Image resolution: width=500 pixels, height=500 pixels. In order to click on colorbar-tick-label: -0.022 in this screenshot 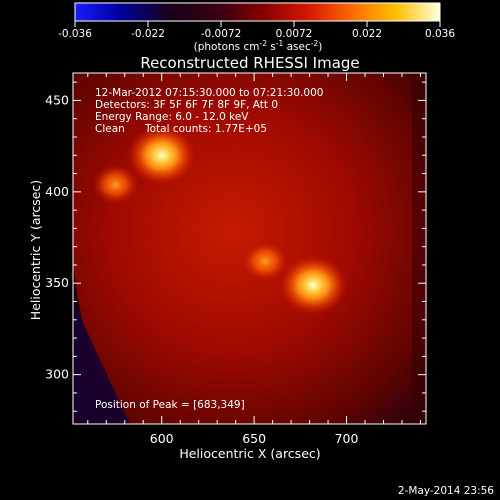, I will do `click(148, 34)`.